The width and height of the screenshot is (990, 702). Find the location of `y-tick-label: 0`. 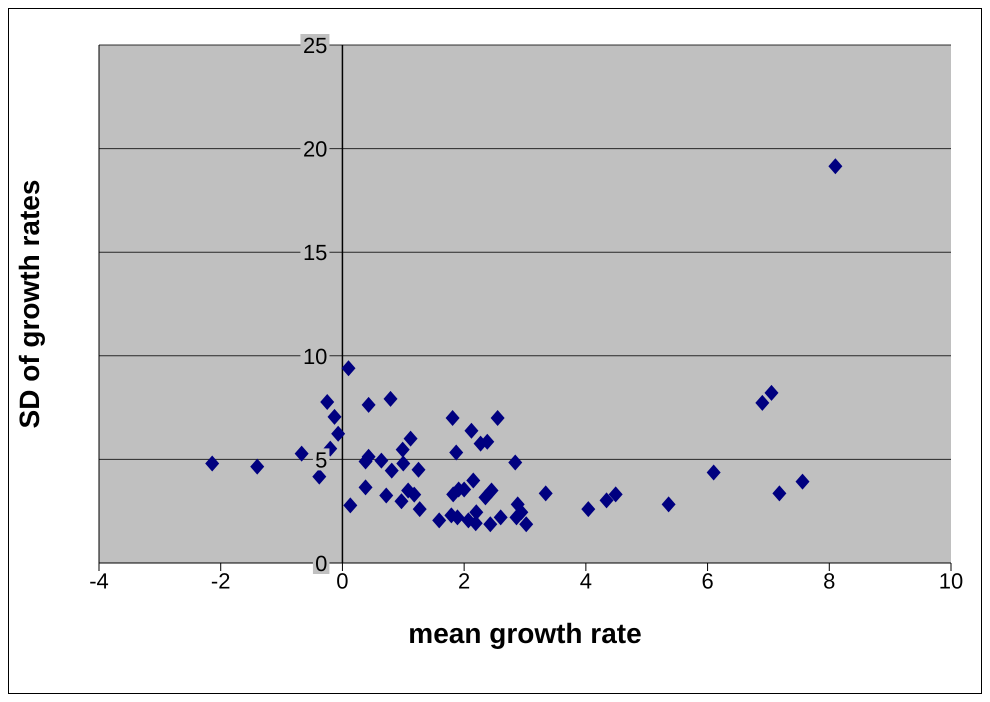

y-tick-label: 0 is located at coordinates (321, 563).